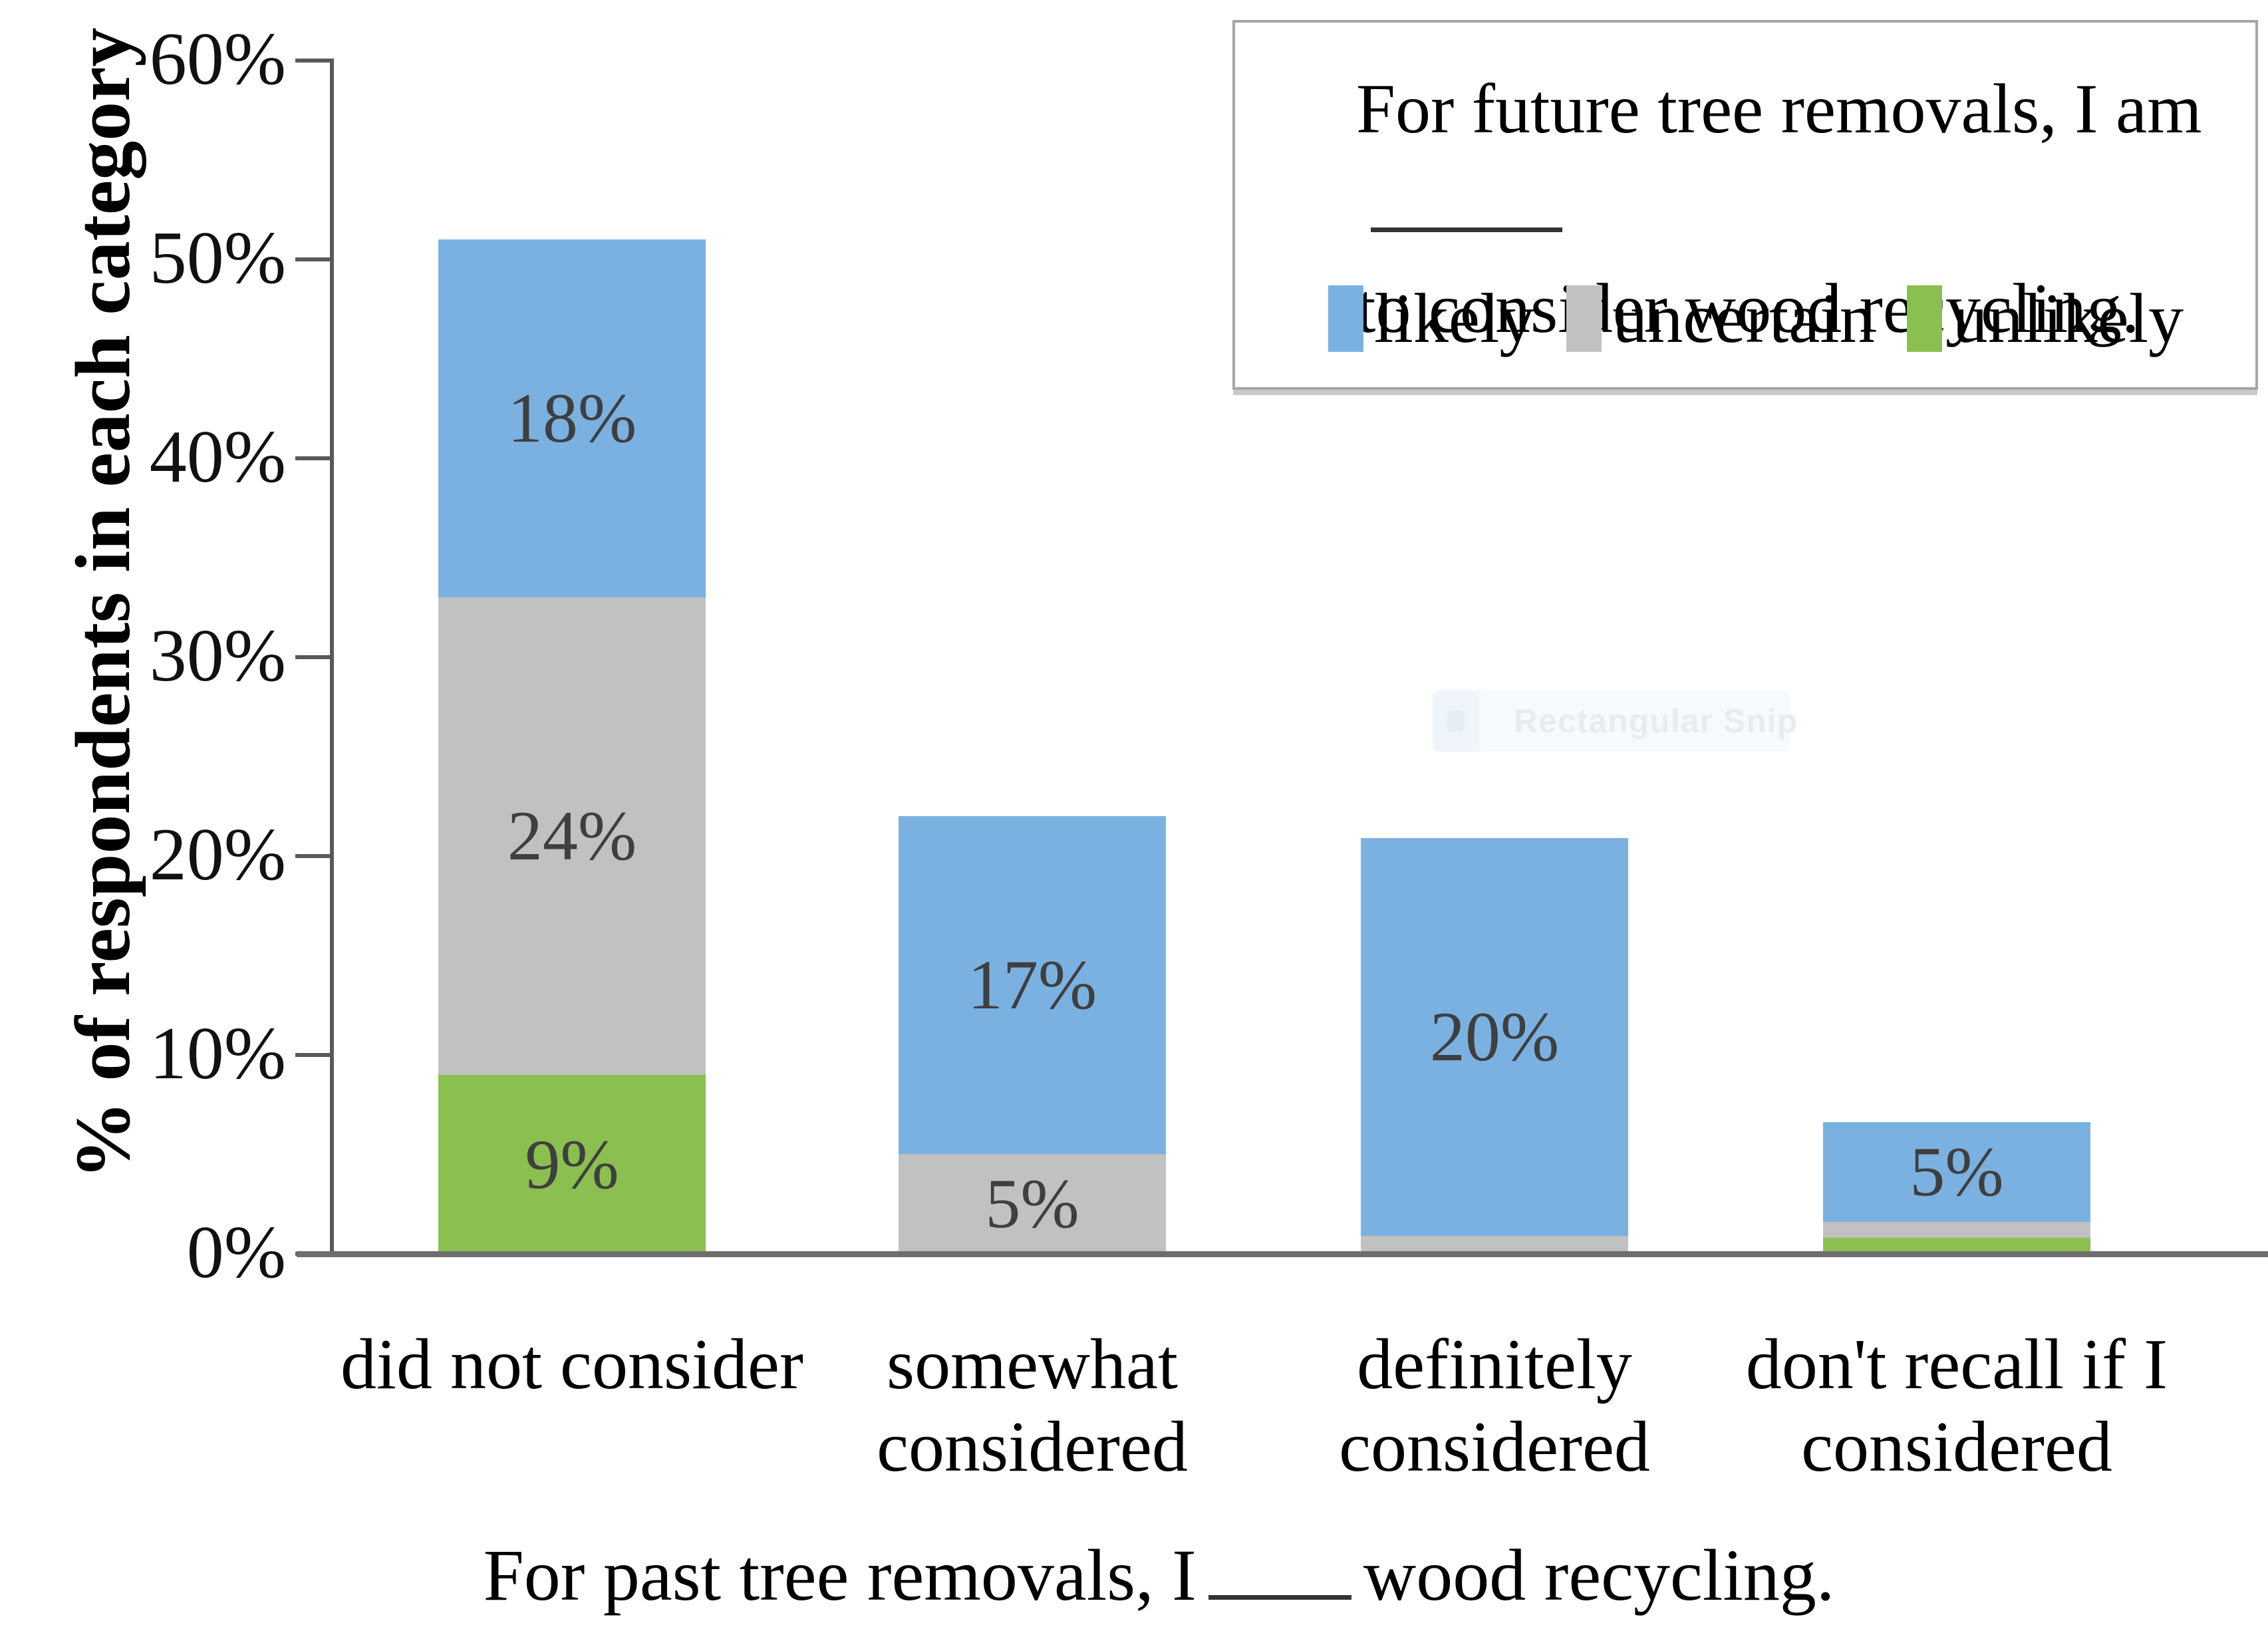 The height and width of the screenshot is (1633, 2268). I want to click on y-tick-label: 40%, so click(218, 457).